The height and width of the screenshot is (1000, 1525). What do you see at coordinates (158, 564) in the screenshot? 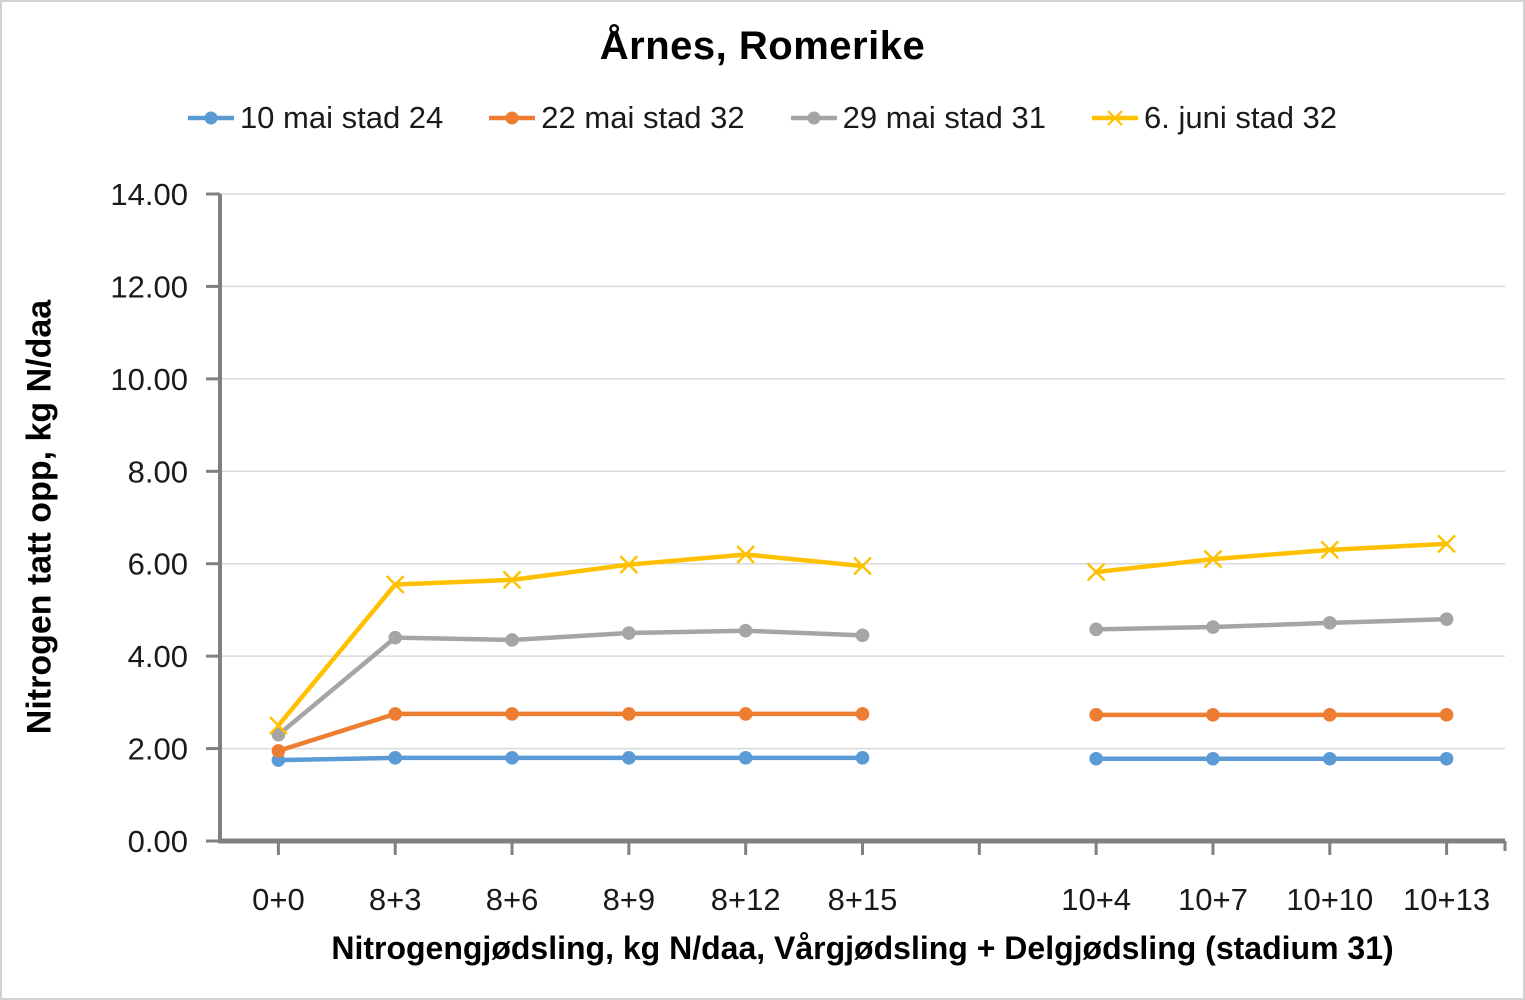
I see `y-tick-label: 6.00` at bounding box center [158, 564].